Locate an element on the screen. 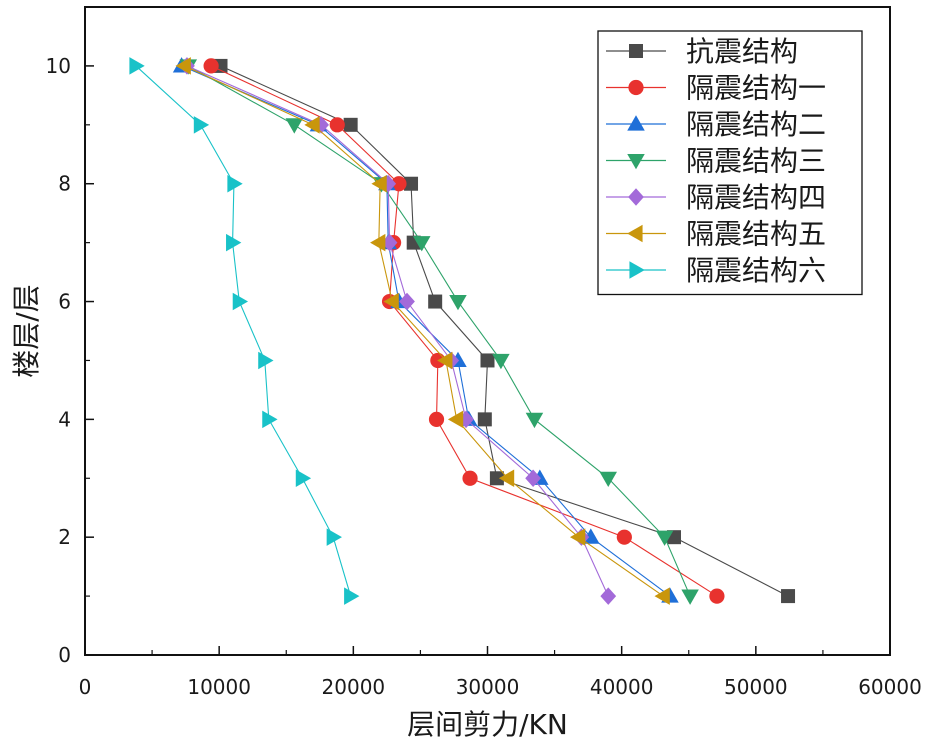 This screenshot has height=744, width=928. legend-item: 隔震结构三 is located at coordinates (716, 161).